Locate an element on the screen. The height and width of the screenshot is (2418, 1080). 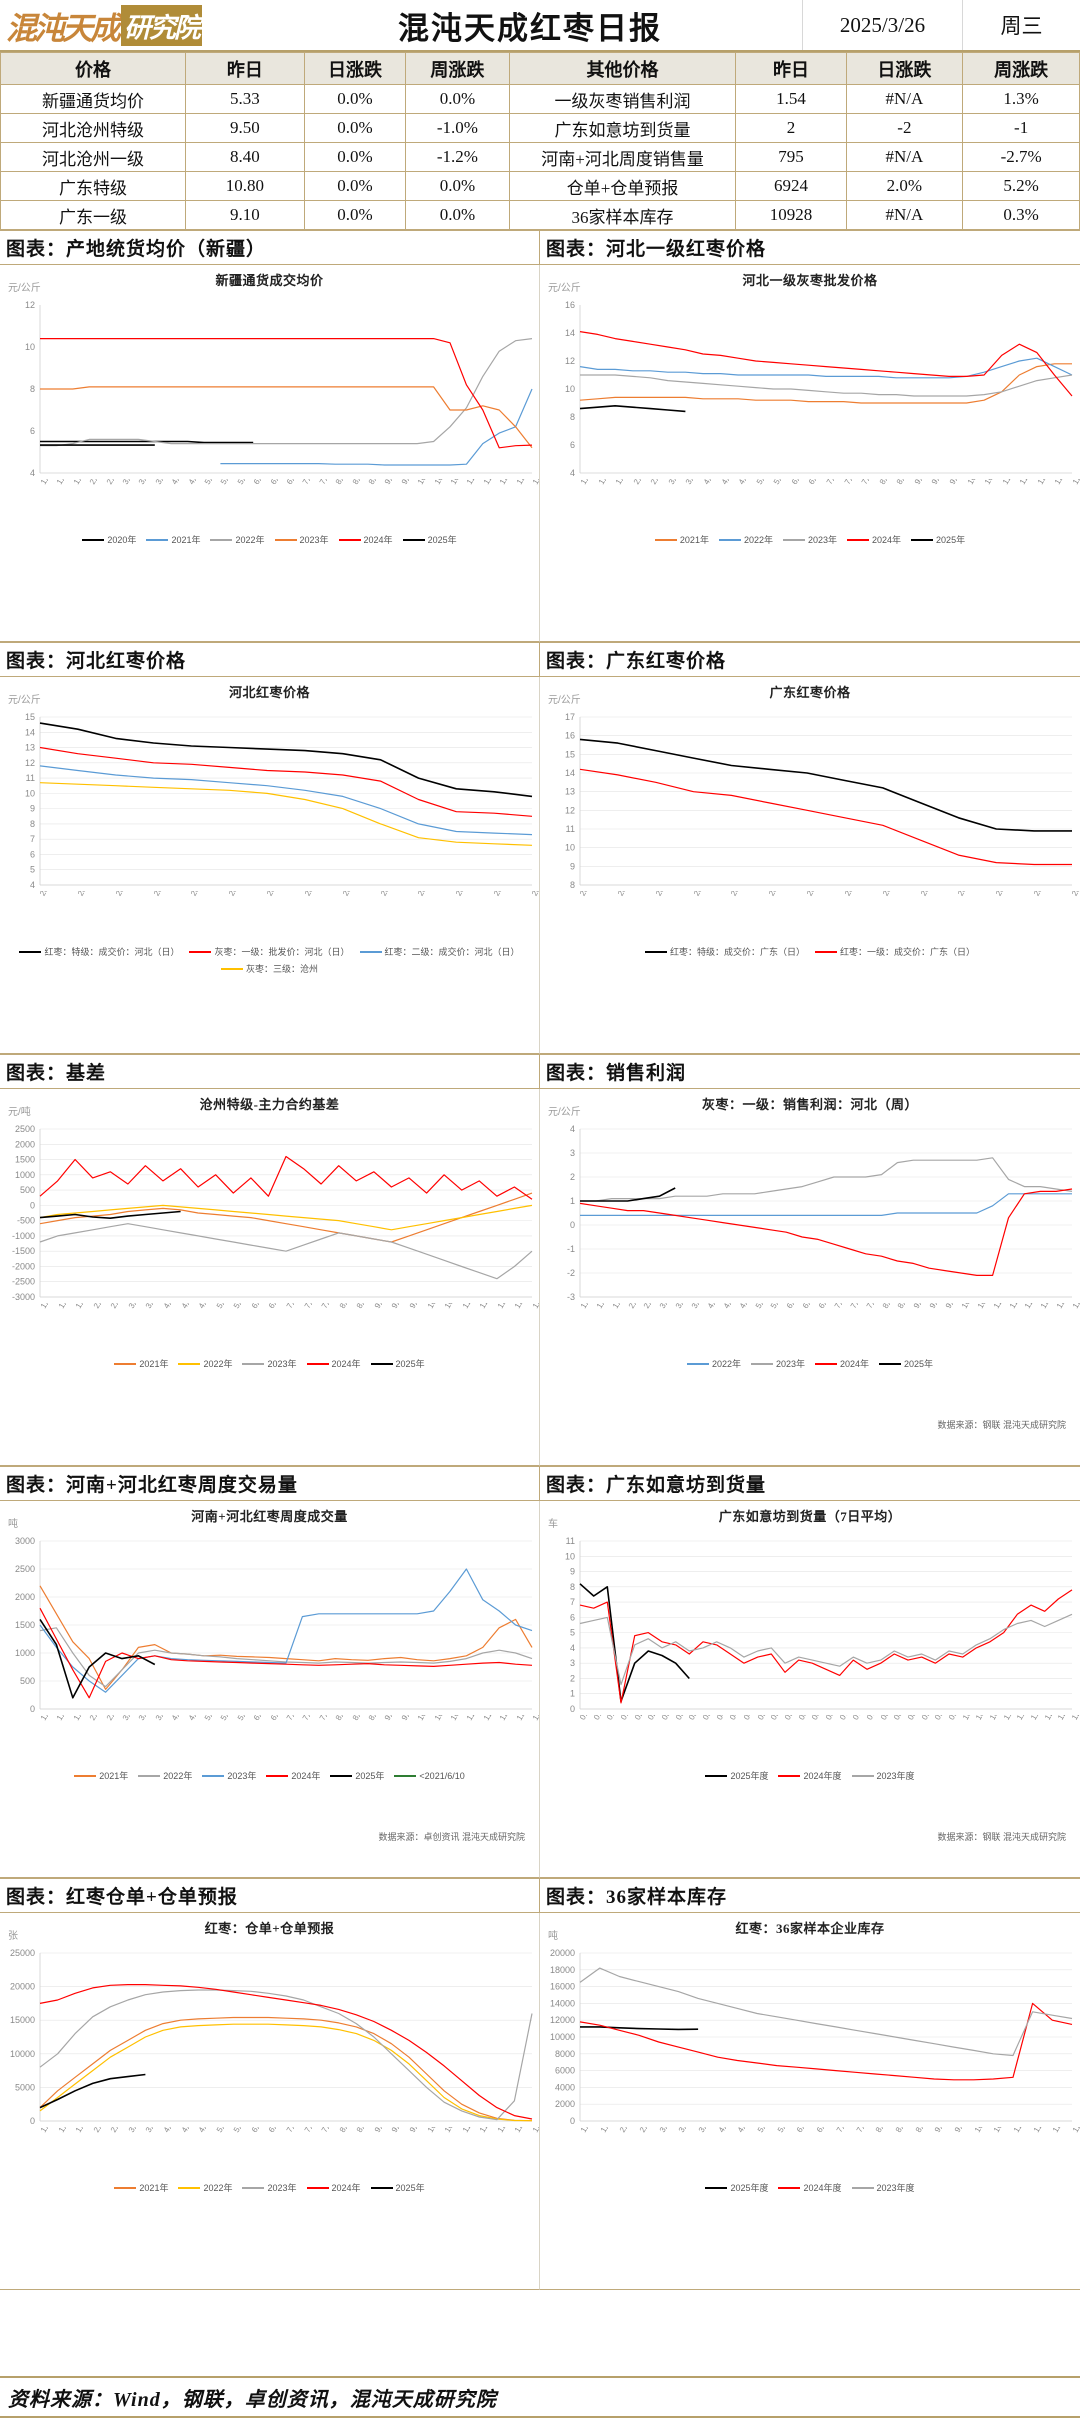
row-weekly-change-2: -1 is located at coordinates (1021, 128).